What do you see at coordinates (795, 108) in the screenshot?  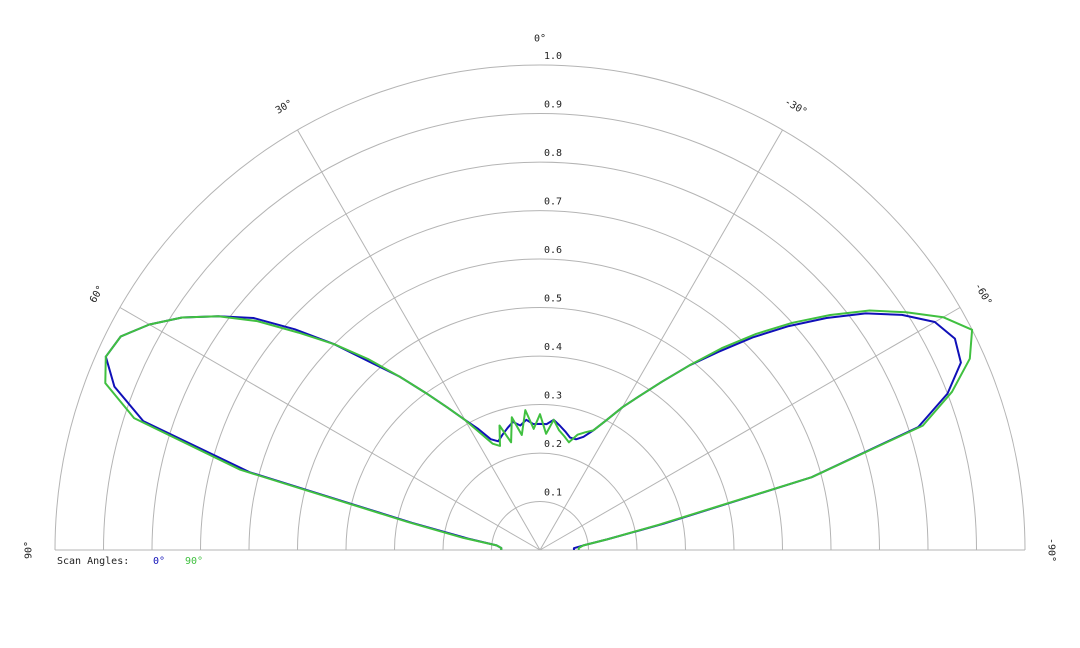 I see `theta-tick-label: -30°` at bounding box center [795, 108].